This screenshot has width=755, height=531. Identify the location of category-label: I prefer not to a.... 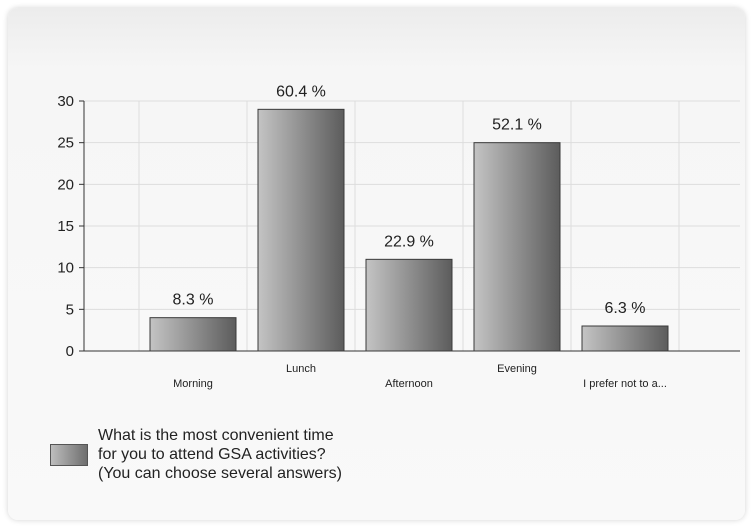
(625, 384).